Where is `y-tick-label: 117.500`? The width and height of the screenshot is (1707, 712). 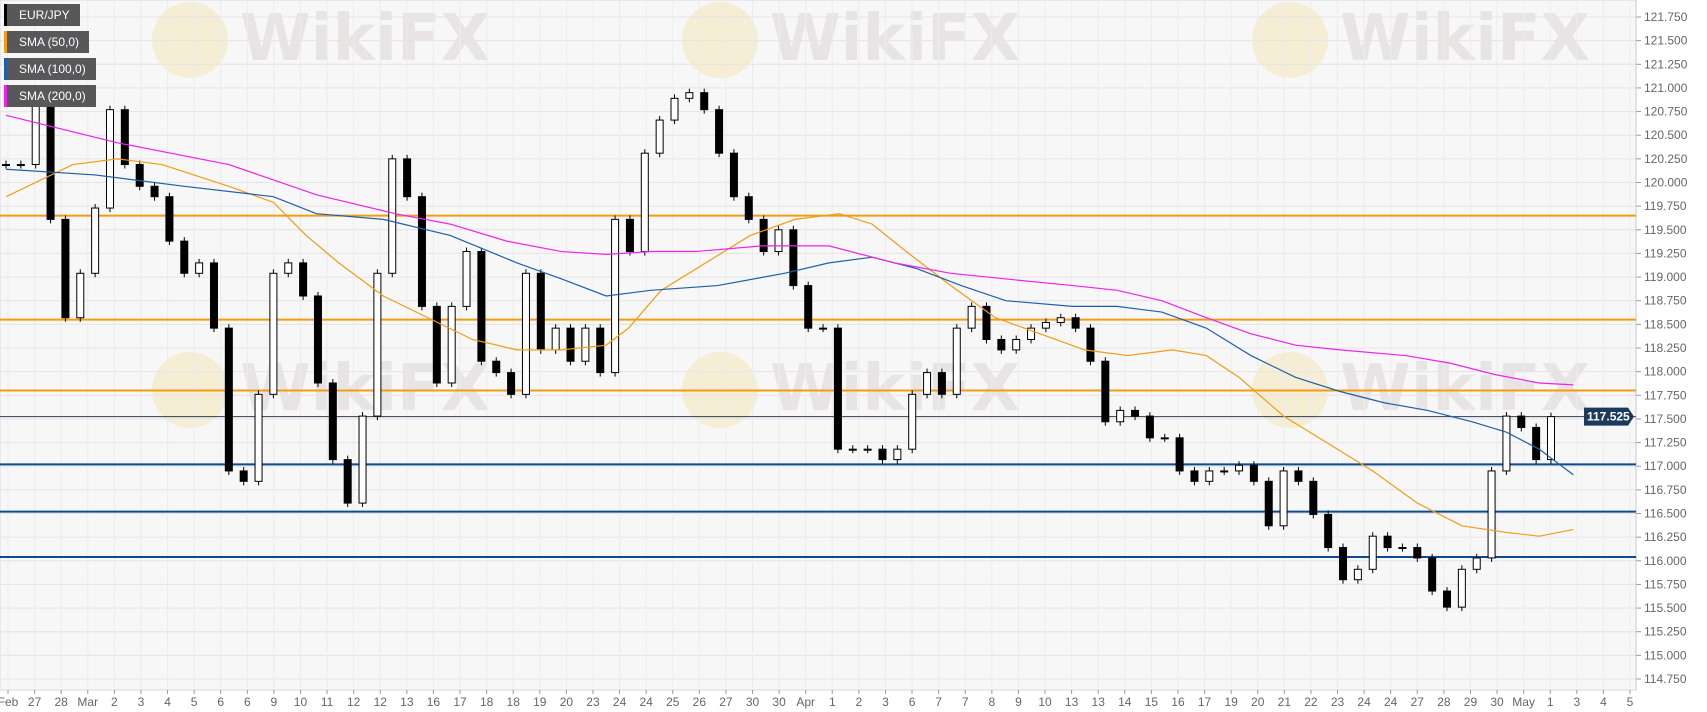
y-tick-label: 117.500 is located at coordinates (1665, 419).